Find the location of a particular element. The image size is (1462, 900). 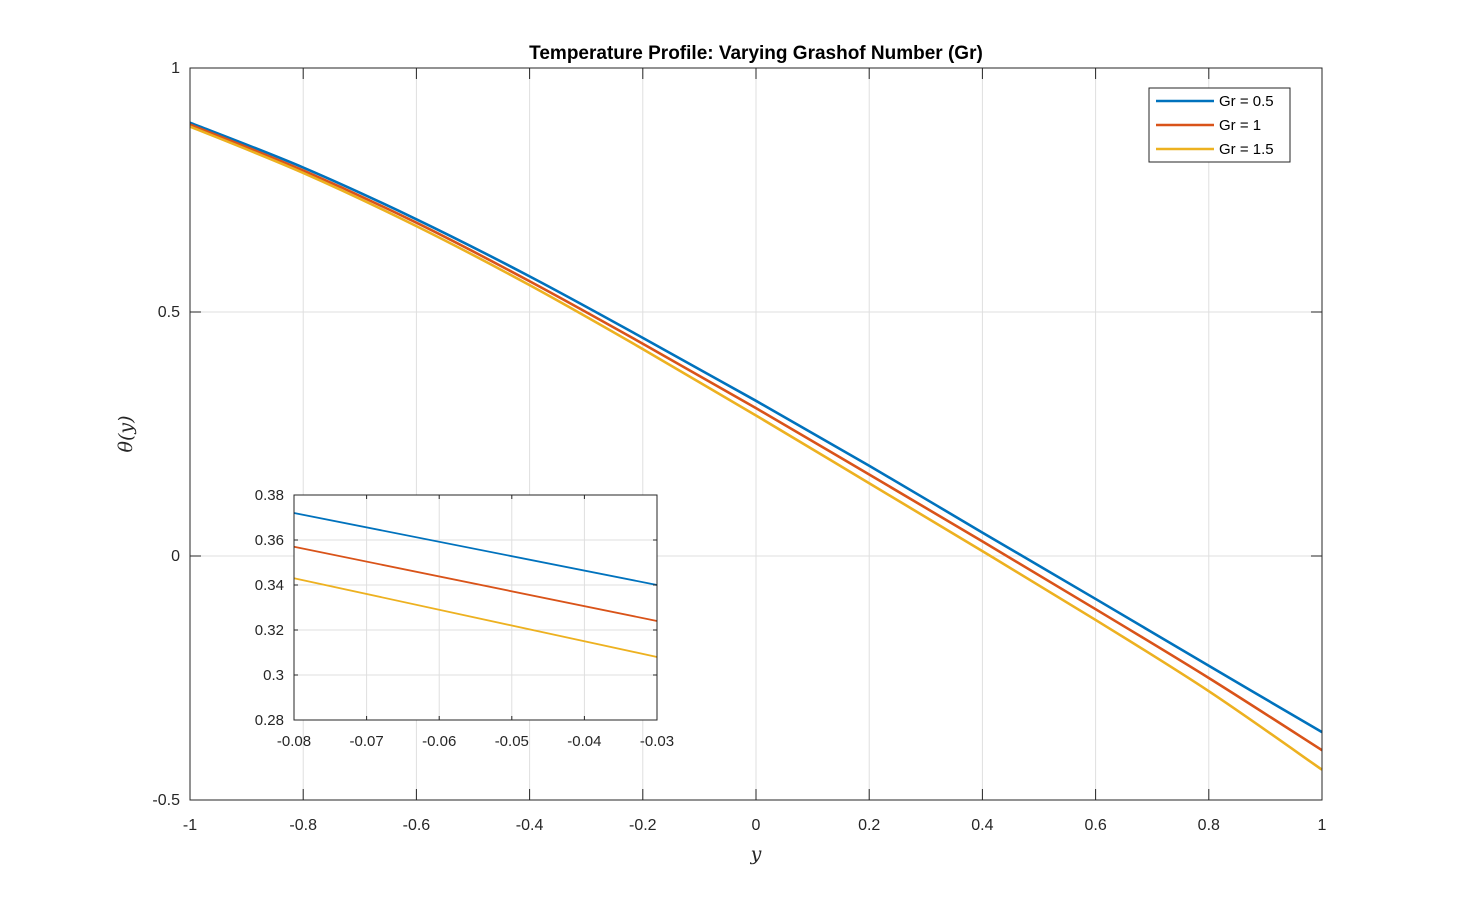

inset-ticks is located at coordinates (475, 607).